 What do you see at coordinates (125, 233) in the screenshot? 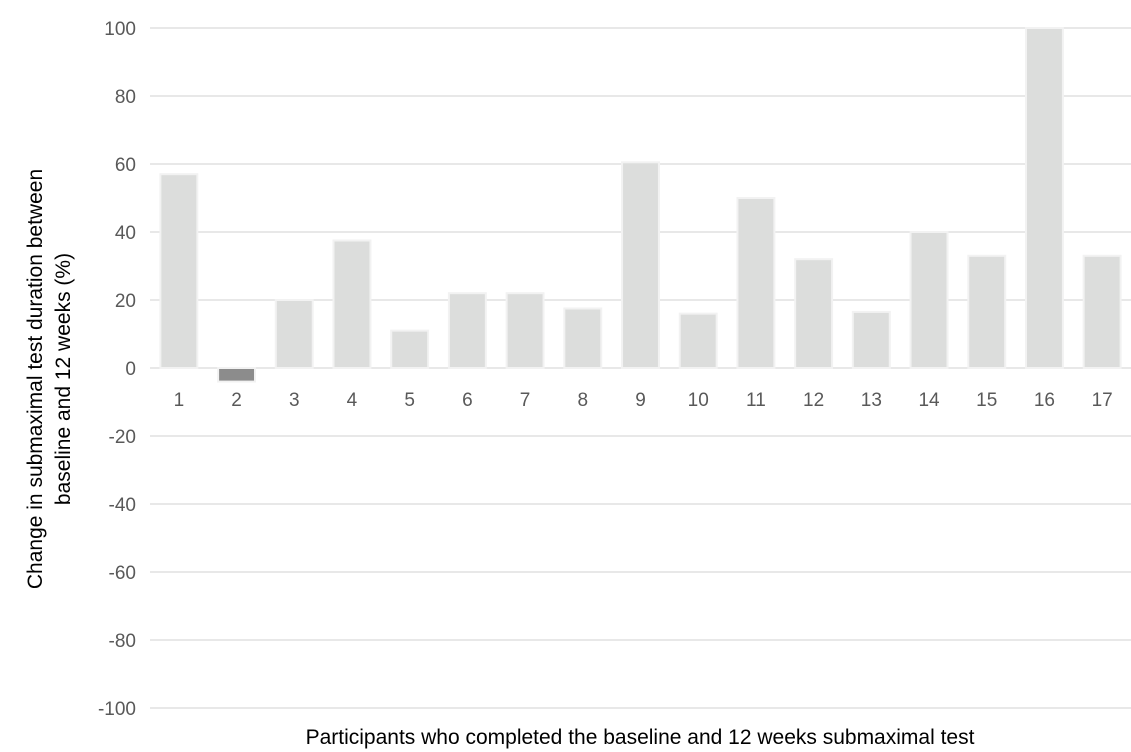
I see `y-tick-label: 40` at bounding box center [125, 233].